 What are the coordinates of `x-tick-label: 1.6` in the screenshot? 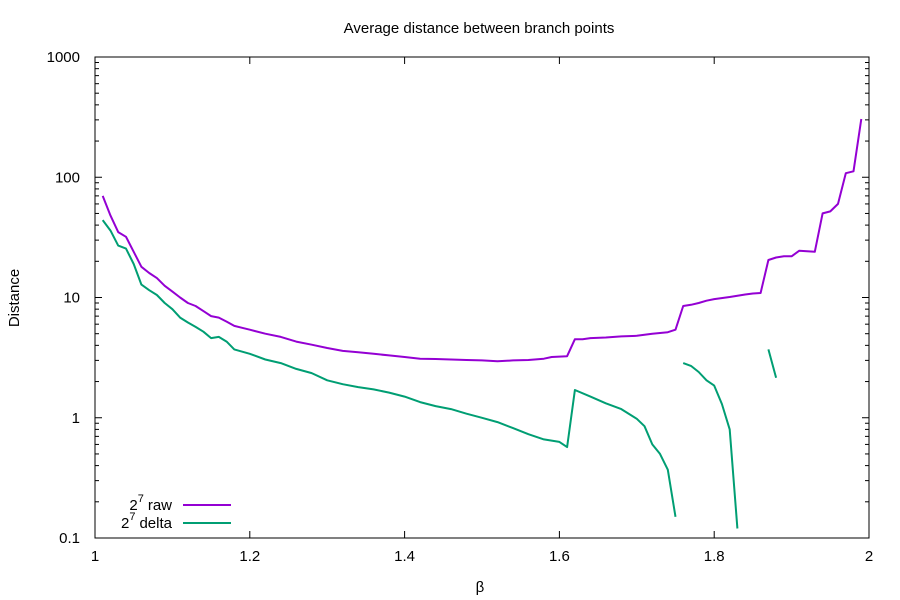 It's located at (559, 556).